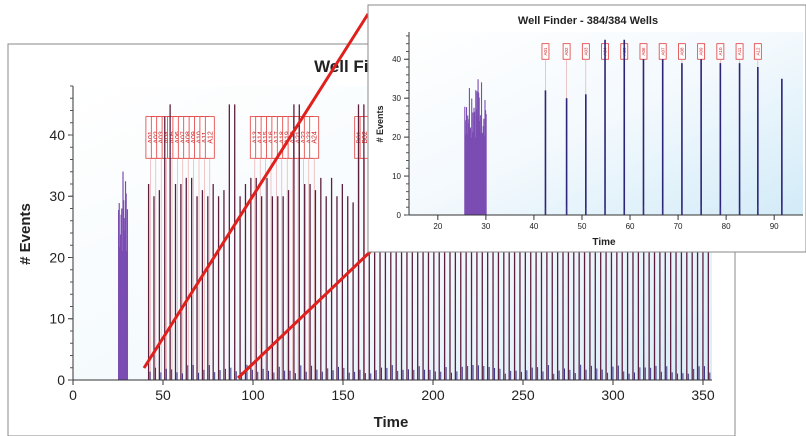 The height and width of the screenshot is (436, 806). I want to click on x-tick-label: 250, so click(523, 395).